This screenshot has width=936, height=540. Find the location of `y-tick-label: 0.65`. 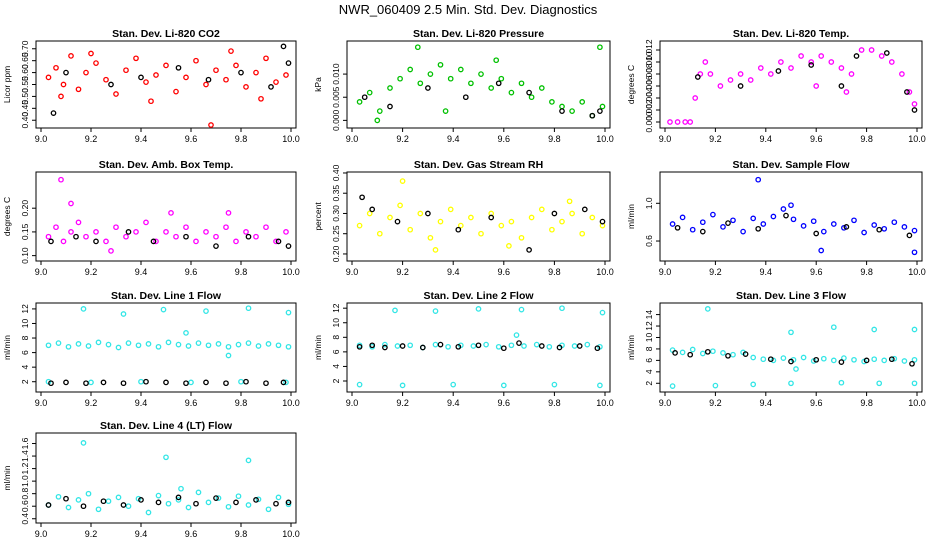

y-tick-label: 0.65 is located at coordinates (25, 60).